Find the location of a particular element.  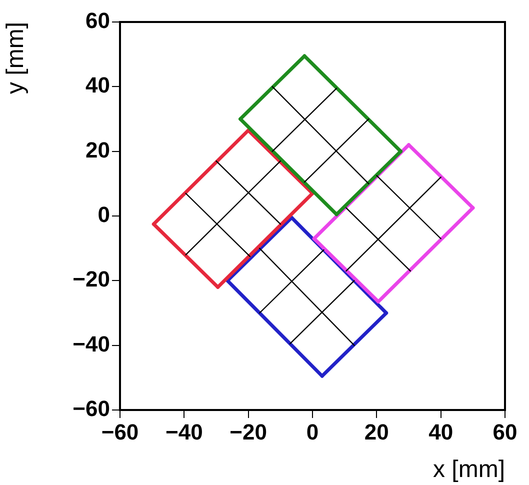

y-tick-label: −60 is located at coordinates (91, 409).